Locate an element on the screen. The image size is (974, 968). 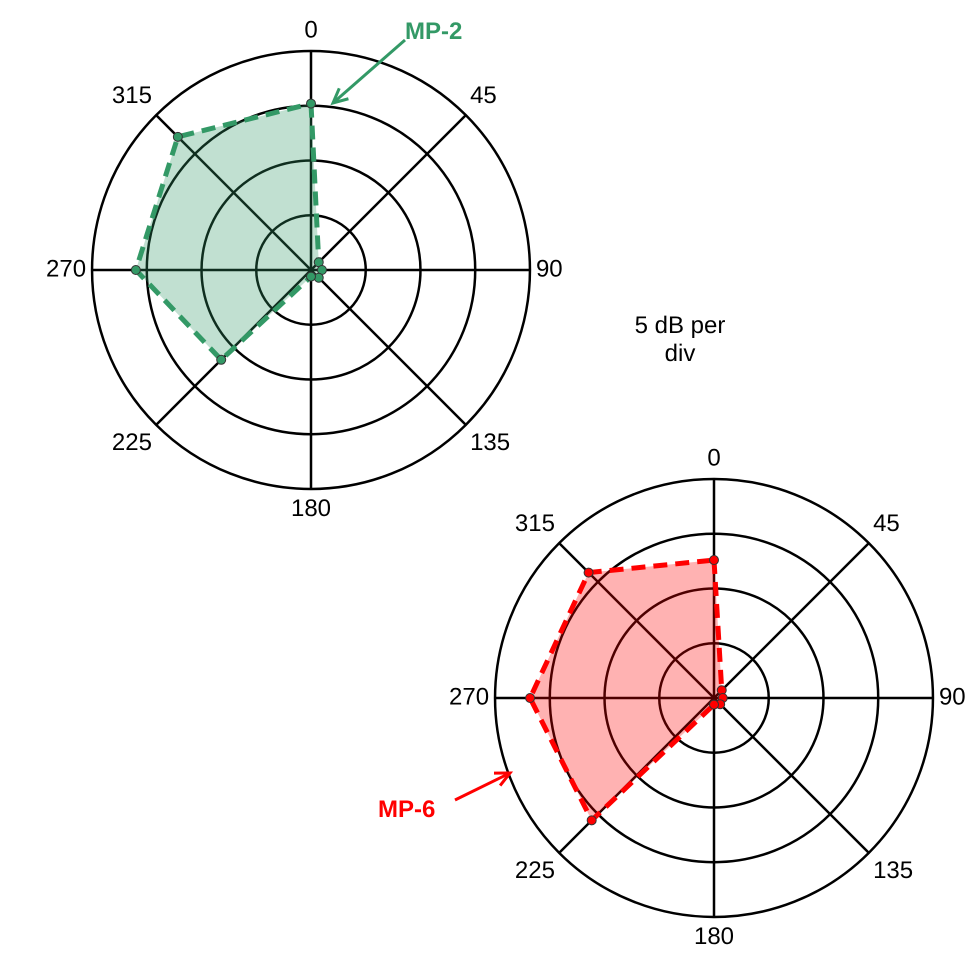
text: MP-6 is located at coordinates (407, 810).